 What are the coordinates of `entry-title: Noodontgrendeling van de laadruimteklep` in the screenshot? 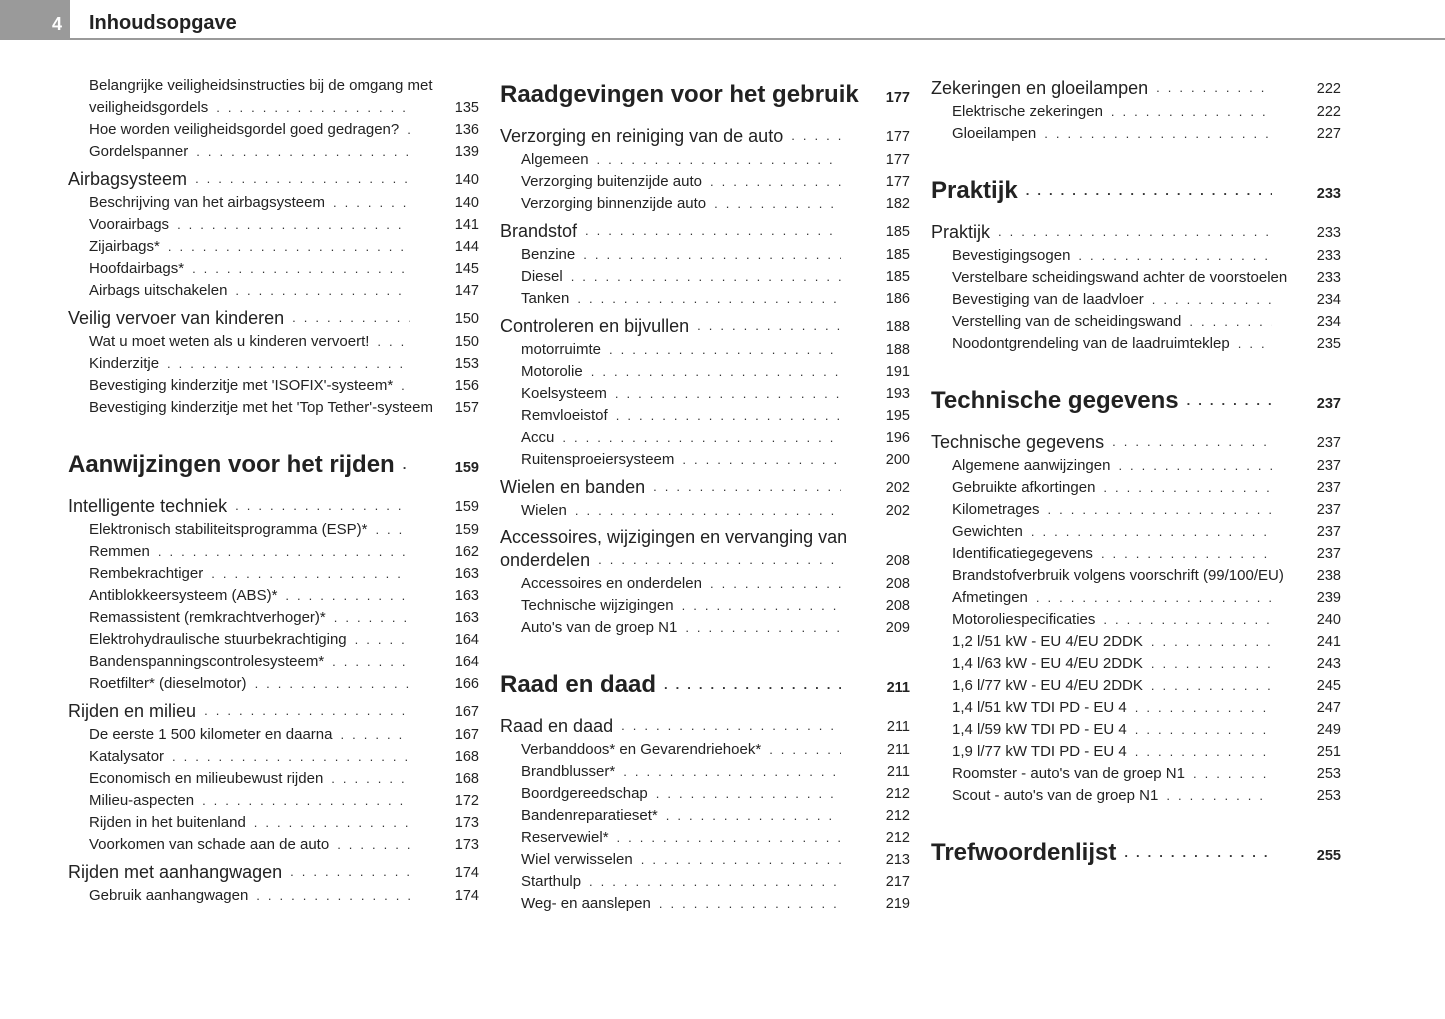 It's located at (1091, 343).